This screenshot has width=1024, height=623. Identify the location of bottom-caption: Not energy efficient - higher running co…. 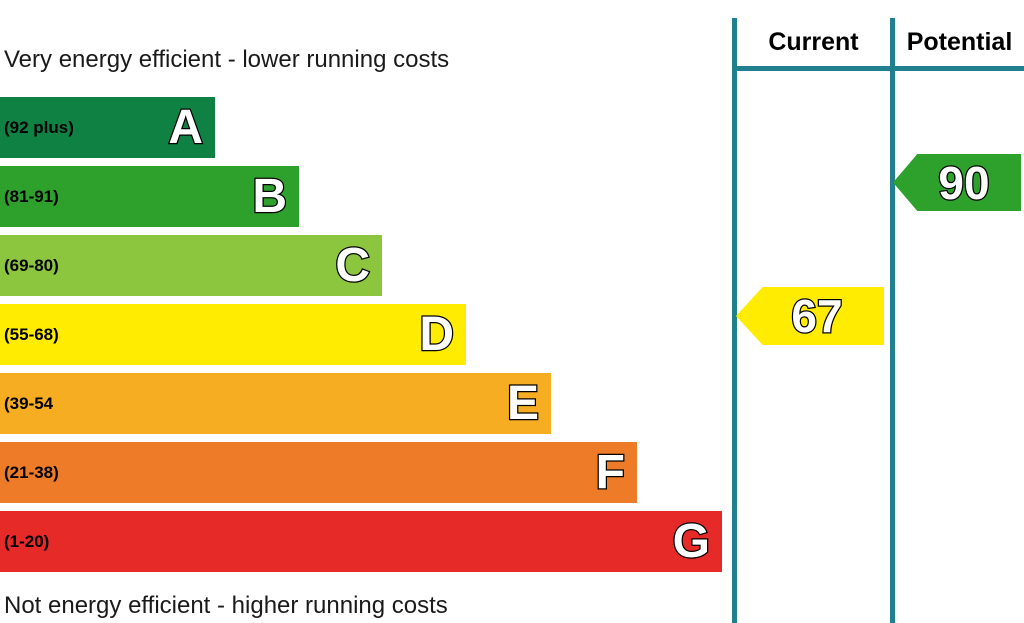
(226, 605).